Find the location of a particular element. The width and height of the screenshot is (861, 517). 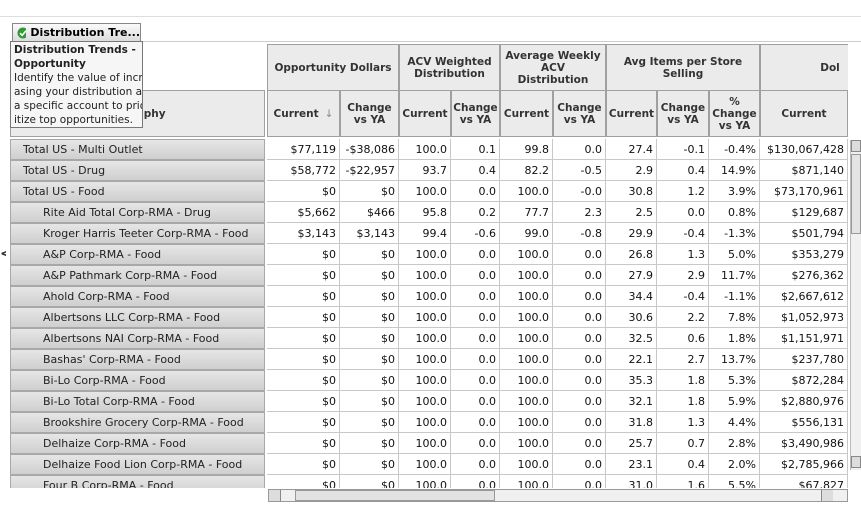

data-cell: 35.3 is located at coordinates (631, 380).